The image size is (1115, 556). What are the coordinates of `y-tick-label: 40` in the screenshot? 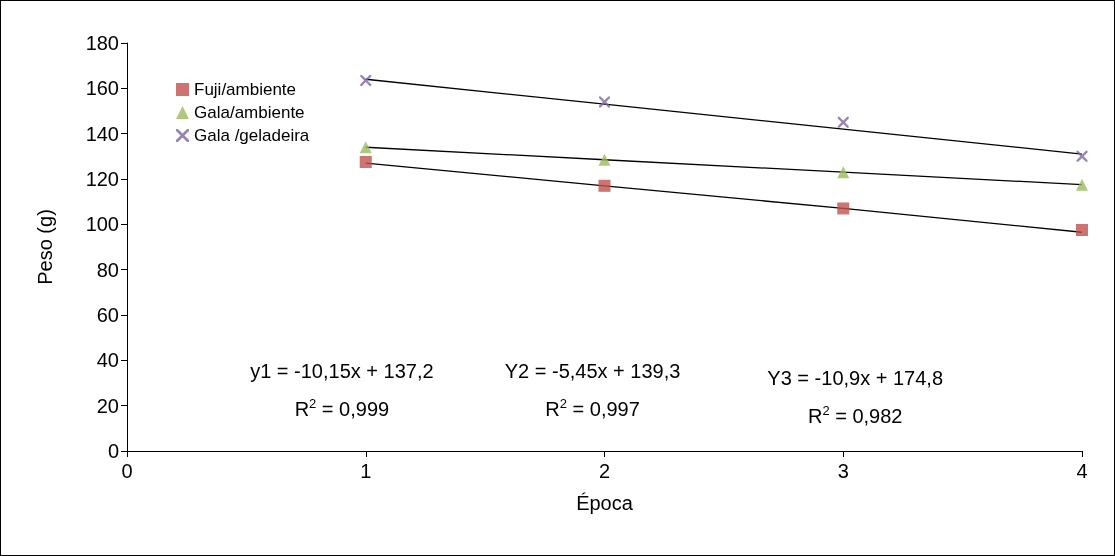 It's located at (107, 360).